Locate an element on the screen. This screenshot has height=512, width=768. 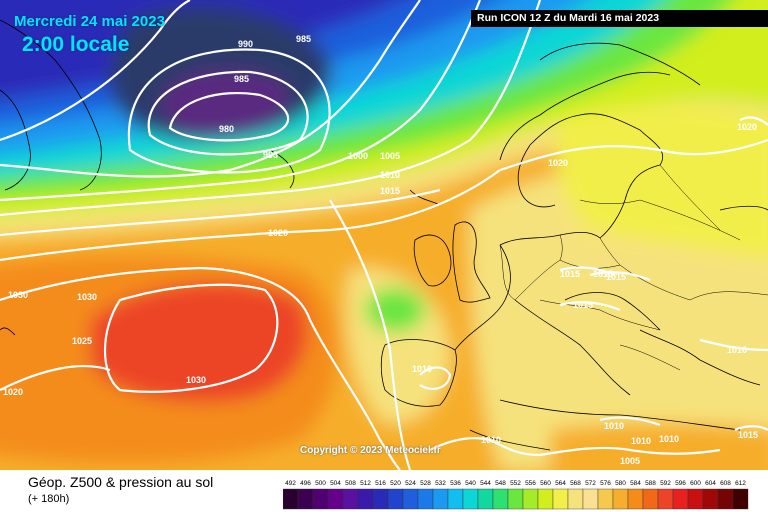
scale-label: 532 is located at coordinates (440, 483).